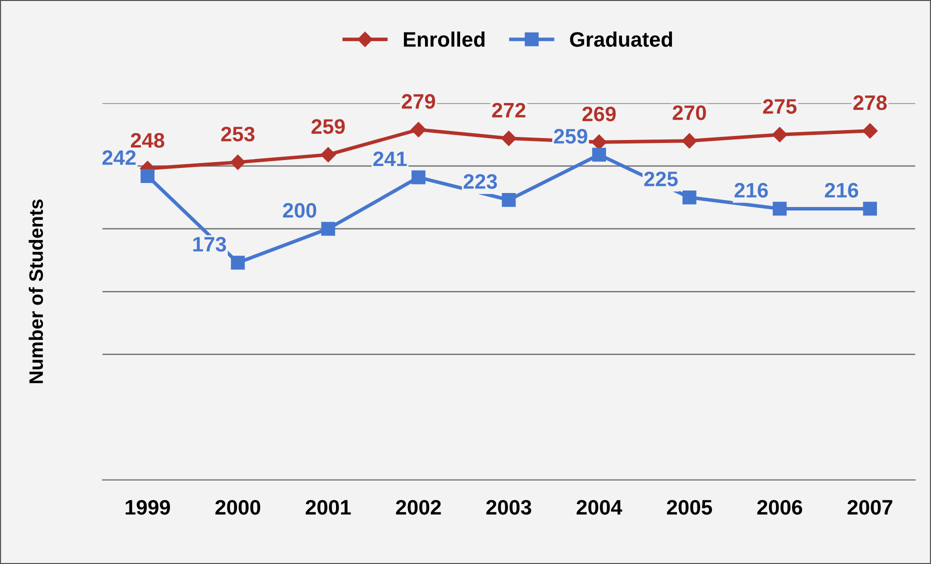 The height and width of the screenshot is (564, 931). Describe the element at coordinates (209, 244) in the screenshot. I see `data-label: 173` at that location.